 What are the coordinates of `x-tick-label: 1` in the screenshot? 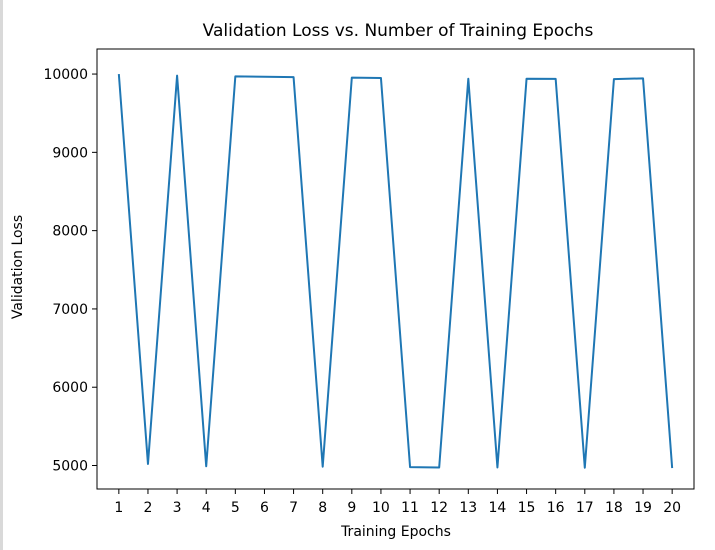 It's located at (118, 508).